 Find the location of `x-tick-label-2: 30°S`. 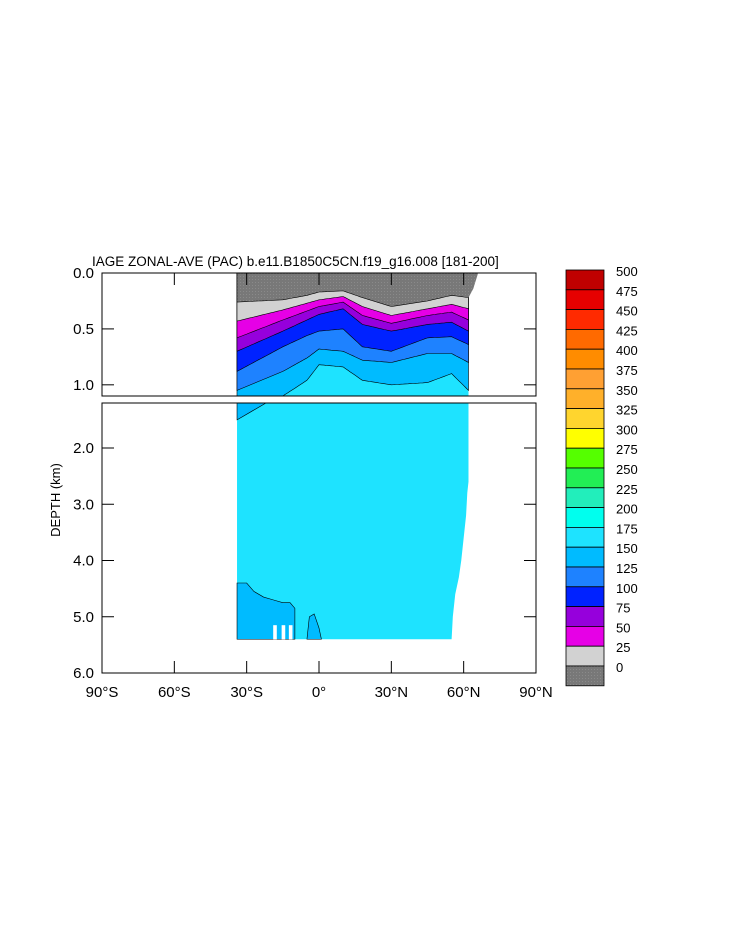

x-tick-label-2: 30°S is located at coordinates (246, 692).